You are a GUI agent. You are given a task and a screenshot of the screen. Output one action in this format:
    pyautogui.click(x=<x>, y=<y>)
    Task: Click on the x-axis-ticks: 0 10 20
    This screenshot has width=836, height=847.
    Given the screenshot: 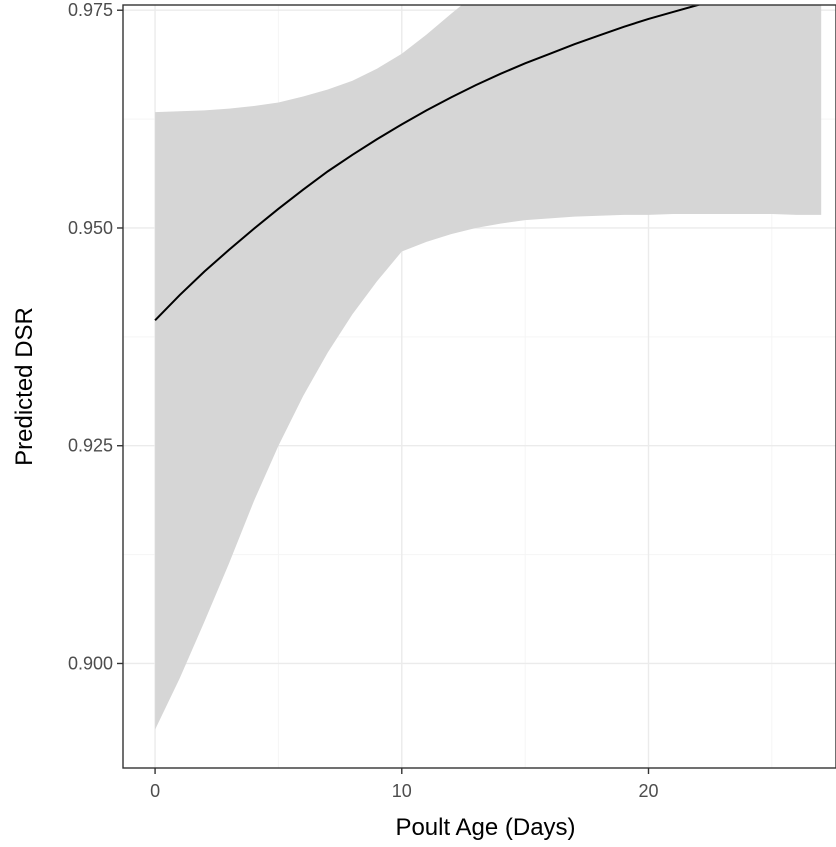 What is the action you would take?
    pyautogui.click(x=404, y=784)
    